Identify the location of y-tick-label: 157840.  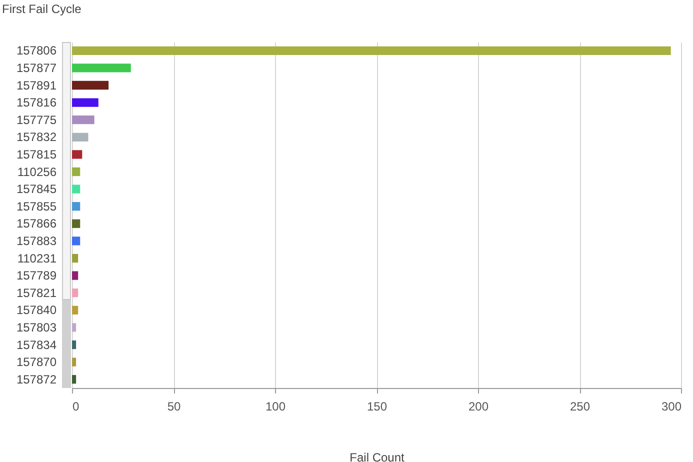
(36, 310).